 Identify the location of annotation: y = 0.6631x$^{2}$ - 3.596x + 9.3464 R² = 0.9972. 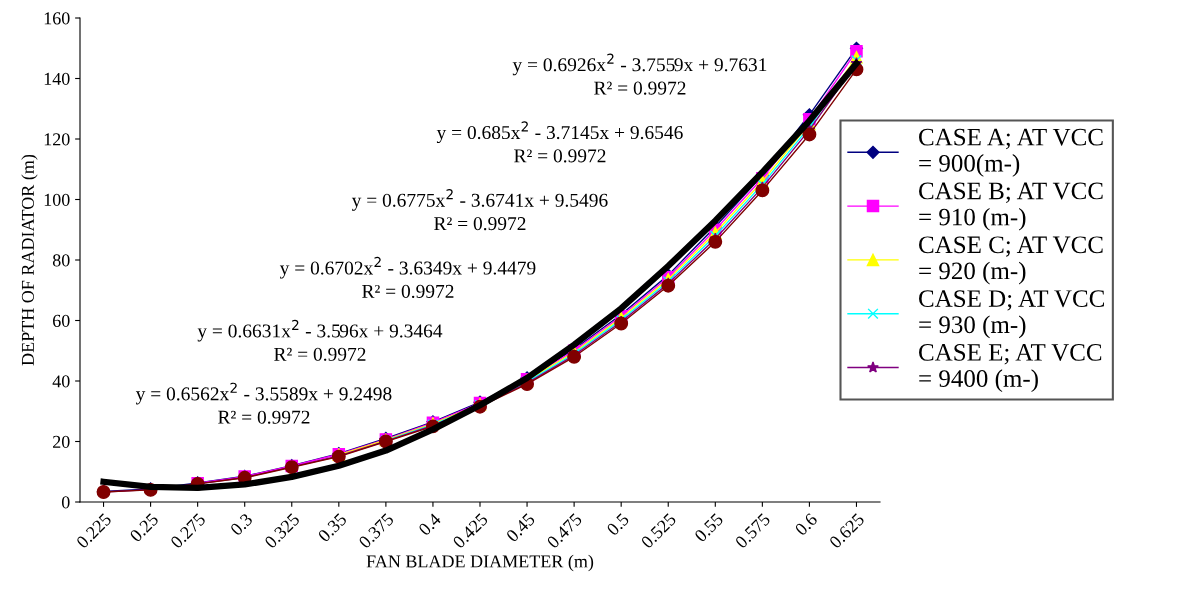
(320, 340).